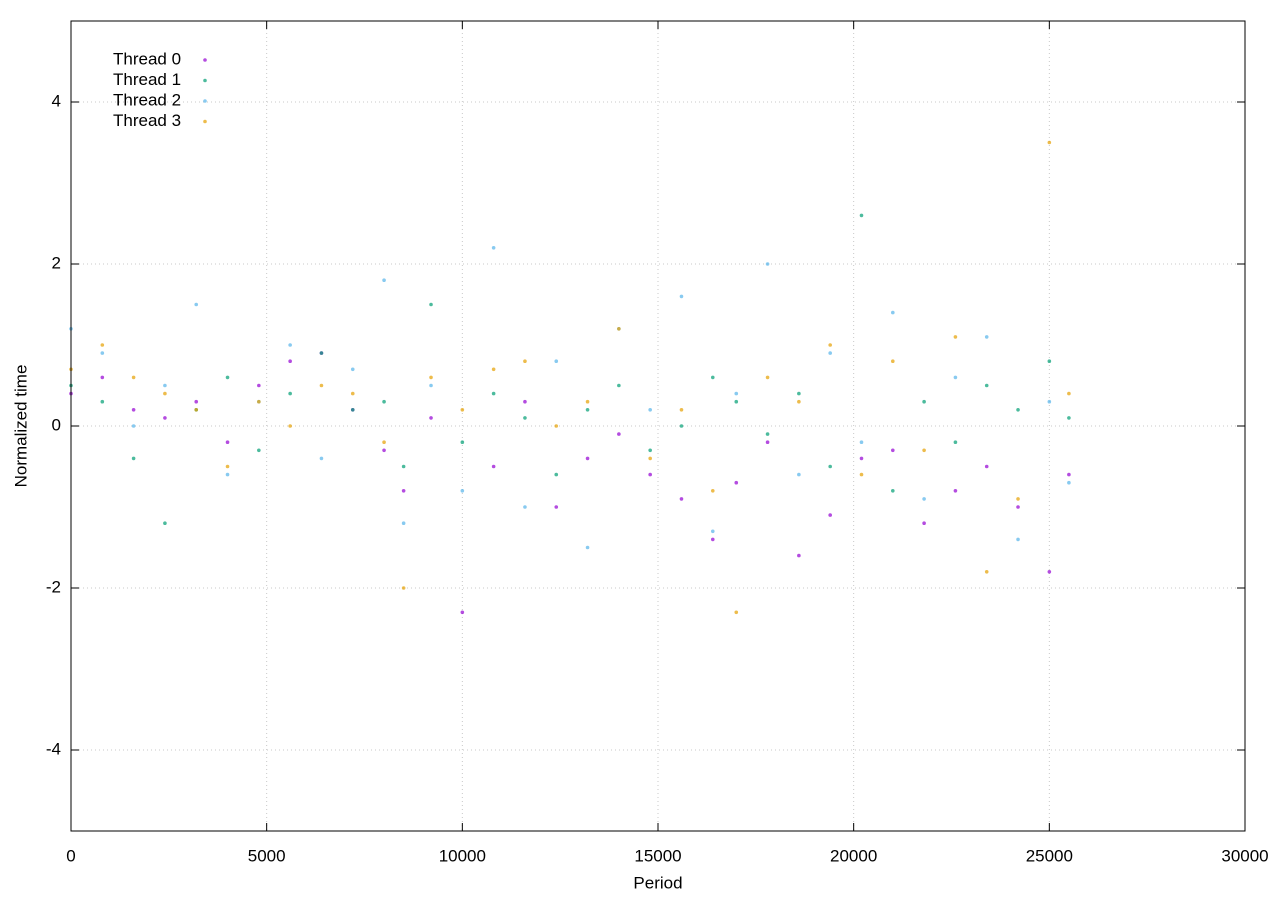 The image size is (1280, 901). What do you see at coordinates (267, 855) in the screenshot?
I see `x-tick-label: 5000` at bounding box center [267, 855].